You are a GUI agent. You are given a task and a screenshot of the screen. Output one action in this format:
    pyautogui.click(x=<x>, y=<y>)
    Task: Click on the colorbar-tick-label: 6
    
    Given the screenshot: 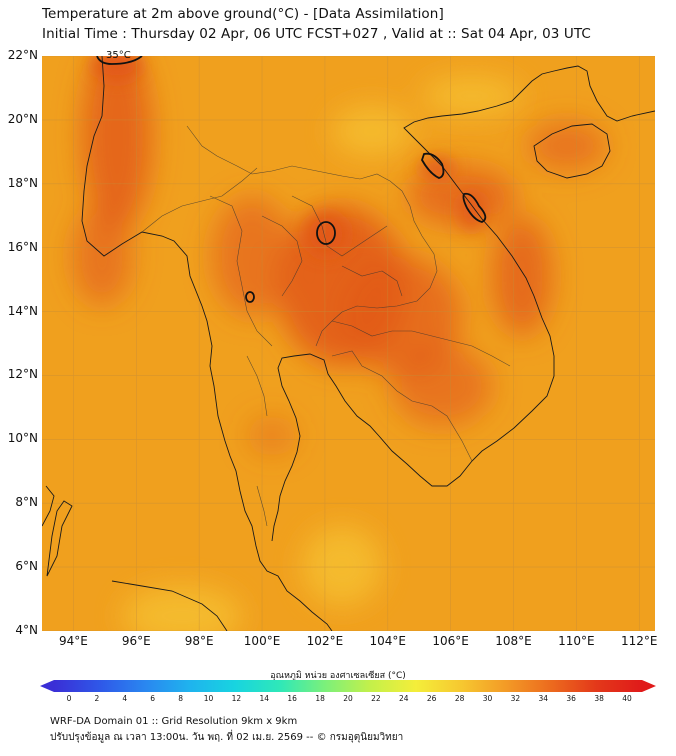 What is the action you would take?
    pyautogui.click(x=153, y=698)
    